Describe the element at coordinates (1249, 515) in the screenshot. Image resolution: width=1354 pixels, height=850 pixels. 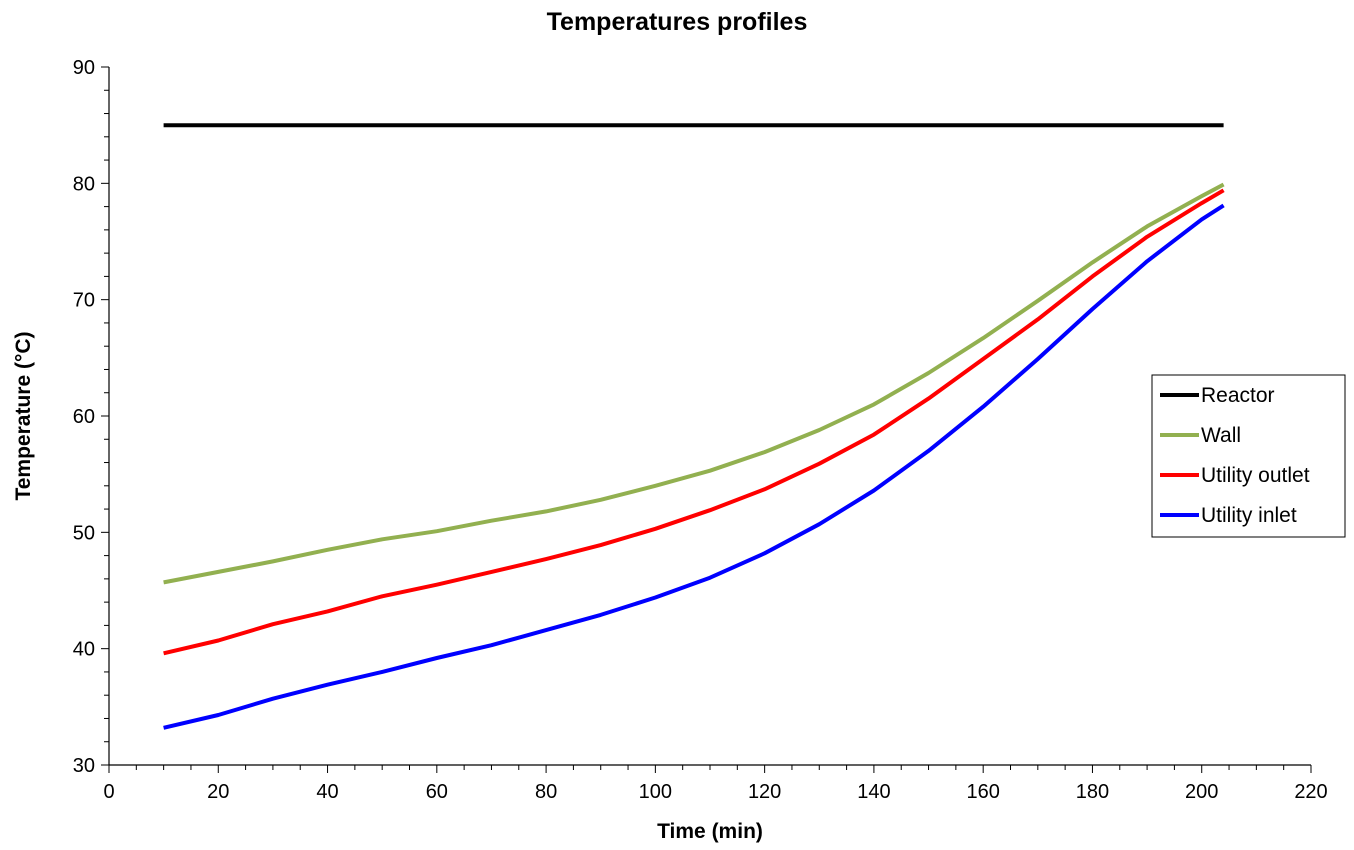
I see `legend-label-utility-inlet: Utility inlet` at that location.